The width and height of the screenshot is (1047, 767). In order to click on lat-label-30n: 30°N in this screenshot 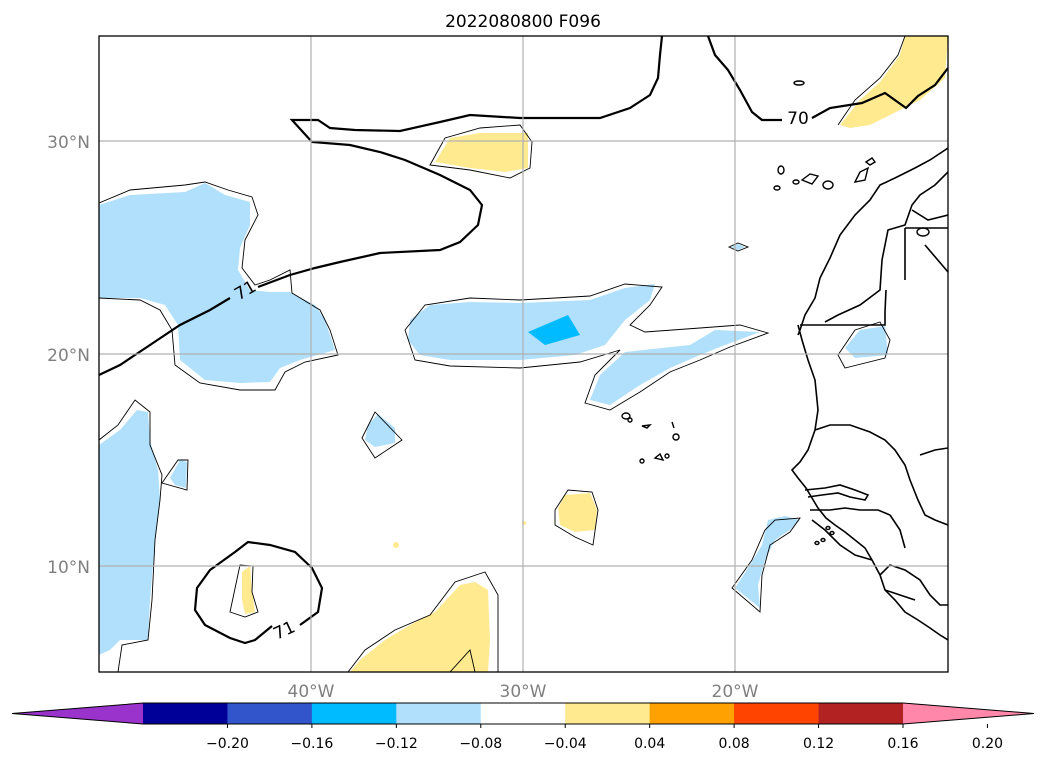, I will do `click(68, 143)`.